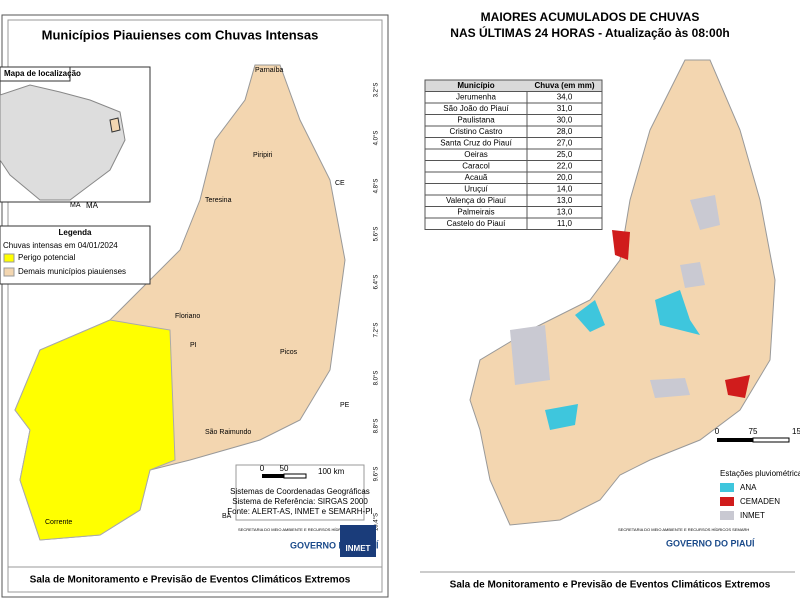 The image size is (800, 605). Describe the element at coordinates (377, 282) in the screenshot. I see `latitude-label: 6.4°S` at that location.